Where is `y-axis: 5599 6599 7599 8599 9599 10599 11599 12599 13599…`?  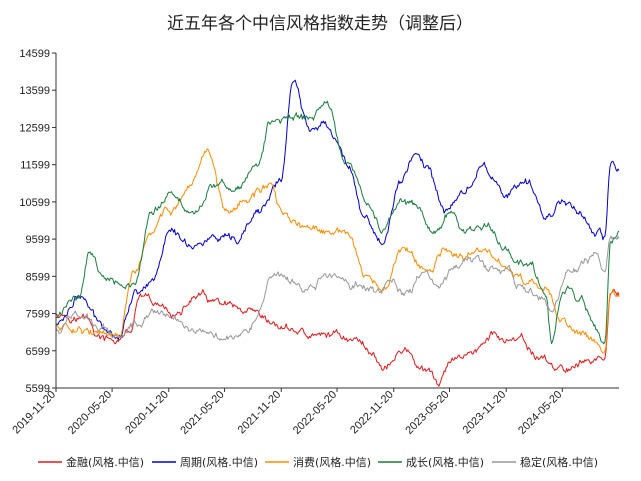 y-axis: 5599 6599 7599 8599 9599 10599 11599 12599 13599… is located at coordinates (38, 221).